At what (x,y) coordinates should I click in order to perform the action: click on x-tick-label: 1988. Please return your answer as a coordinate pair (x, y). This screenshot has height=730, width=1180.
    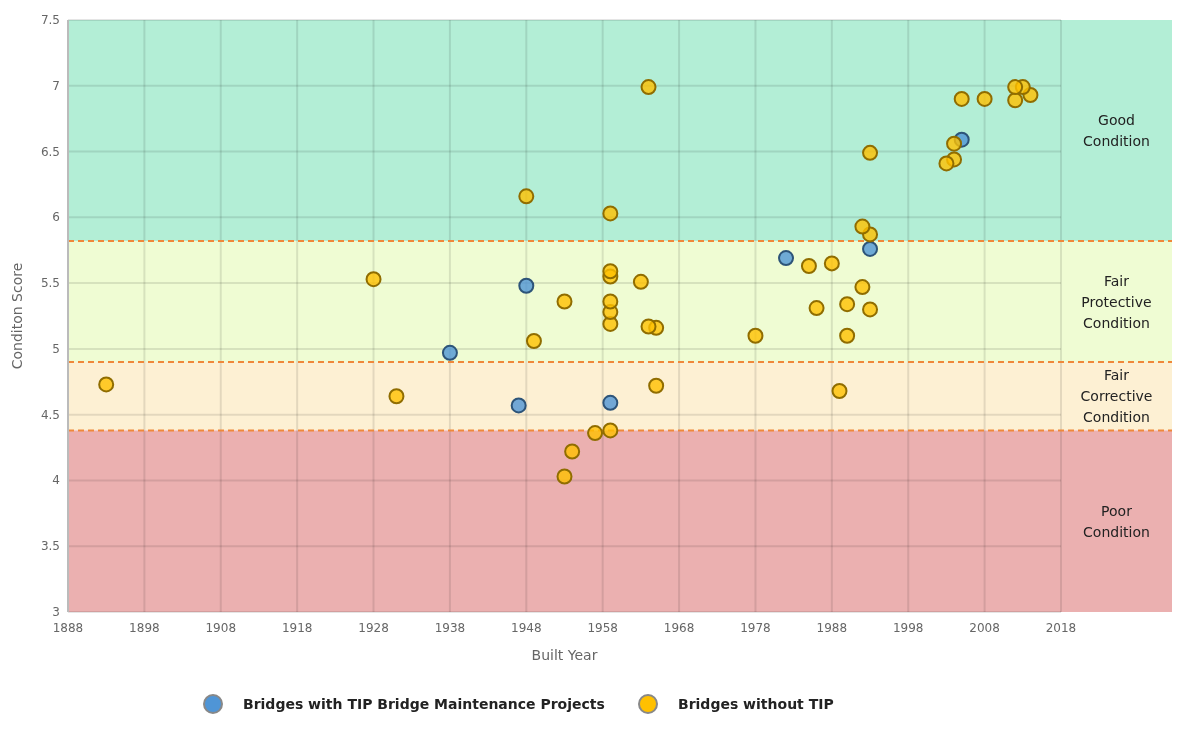
    Looking at the image, I should click on (832, 628).